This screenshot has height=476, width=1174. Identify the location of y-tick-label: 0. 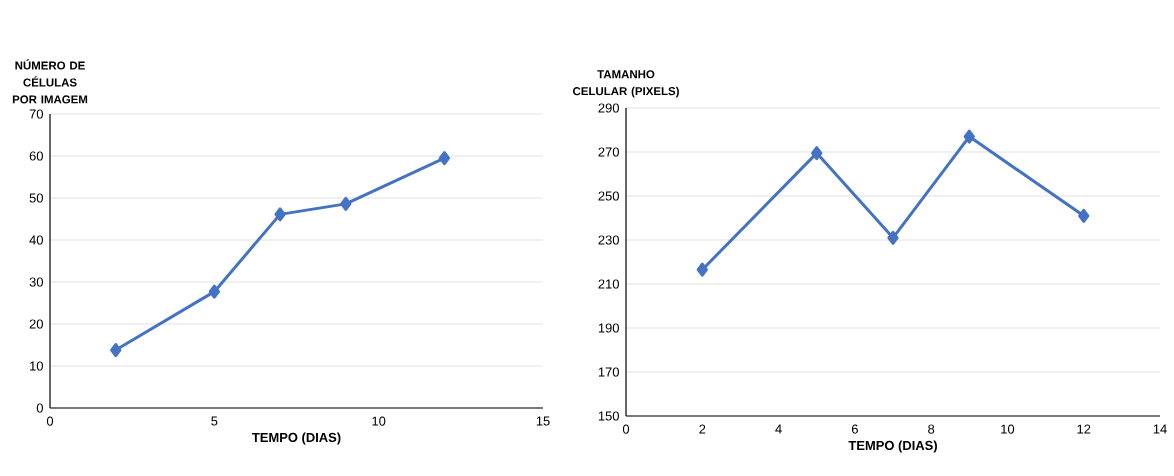
(39, 408).